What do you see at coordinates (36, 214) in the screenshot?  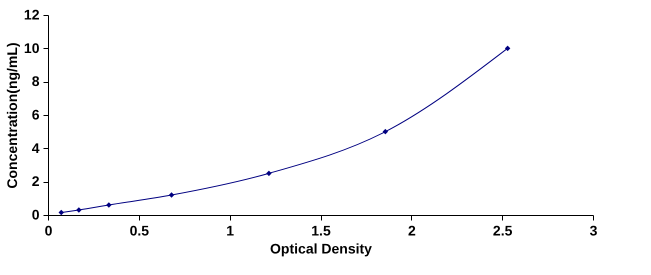 I see `y-tick-label: 0` at bounding box center [36, 214].